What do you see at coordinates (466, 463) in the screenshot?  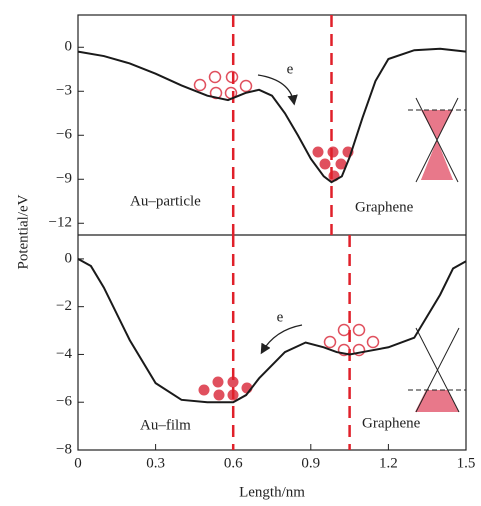 I see `x-tick-label: 1.5` at bounding box center [466, 463].